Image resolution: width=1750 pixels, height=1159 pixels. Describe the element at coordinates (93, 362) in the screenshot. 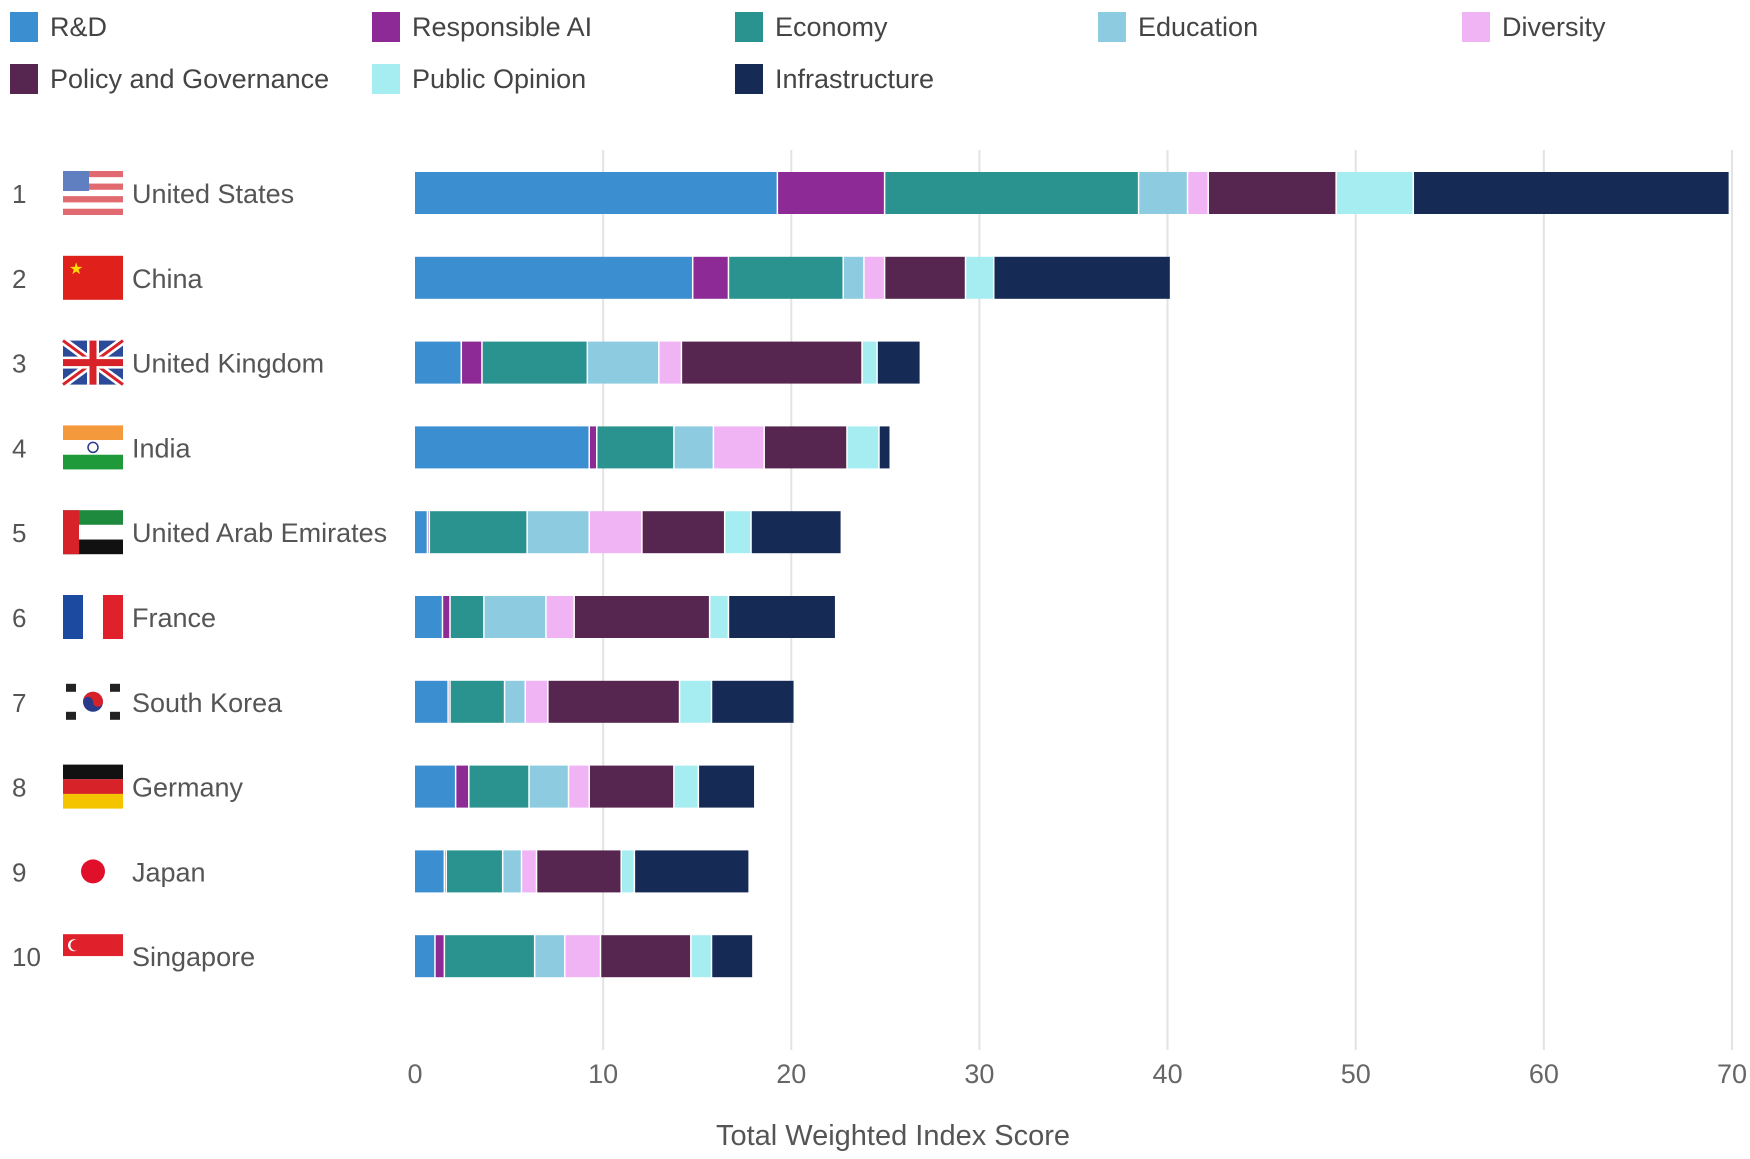

I see `uk-flag-icon` at that location.